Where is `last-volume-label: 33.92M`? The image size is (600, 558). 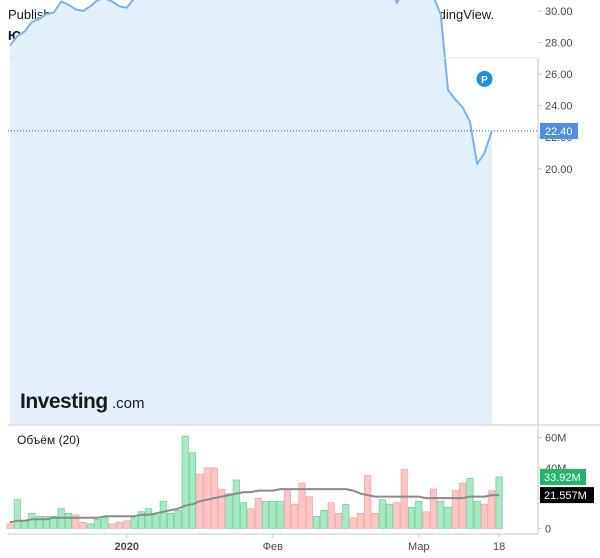
last-volume-label: 33.92M is located at coordinates (562, 478).